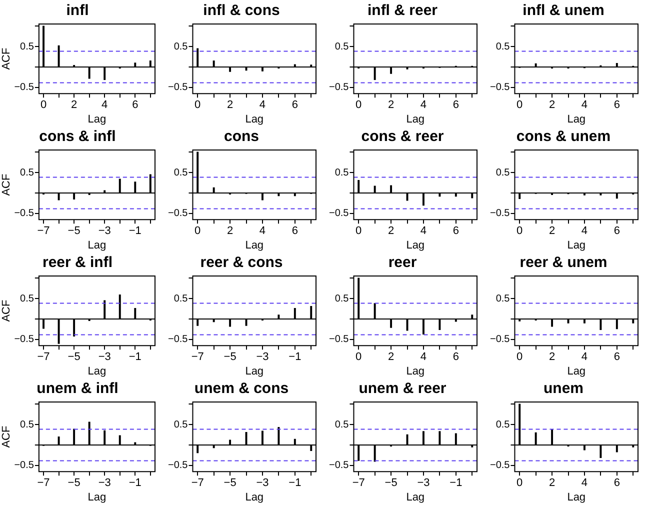 The height and width of the screenshot is (507, 645). I want to click on chart-title: reer & unem, so click(564, 263).